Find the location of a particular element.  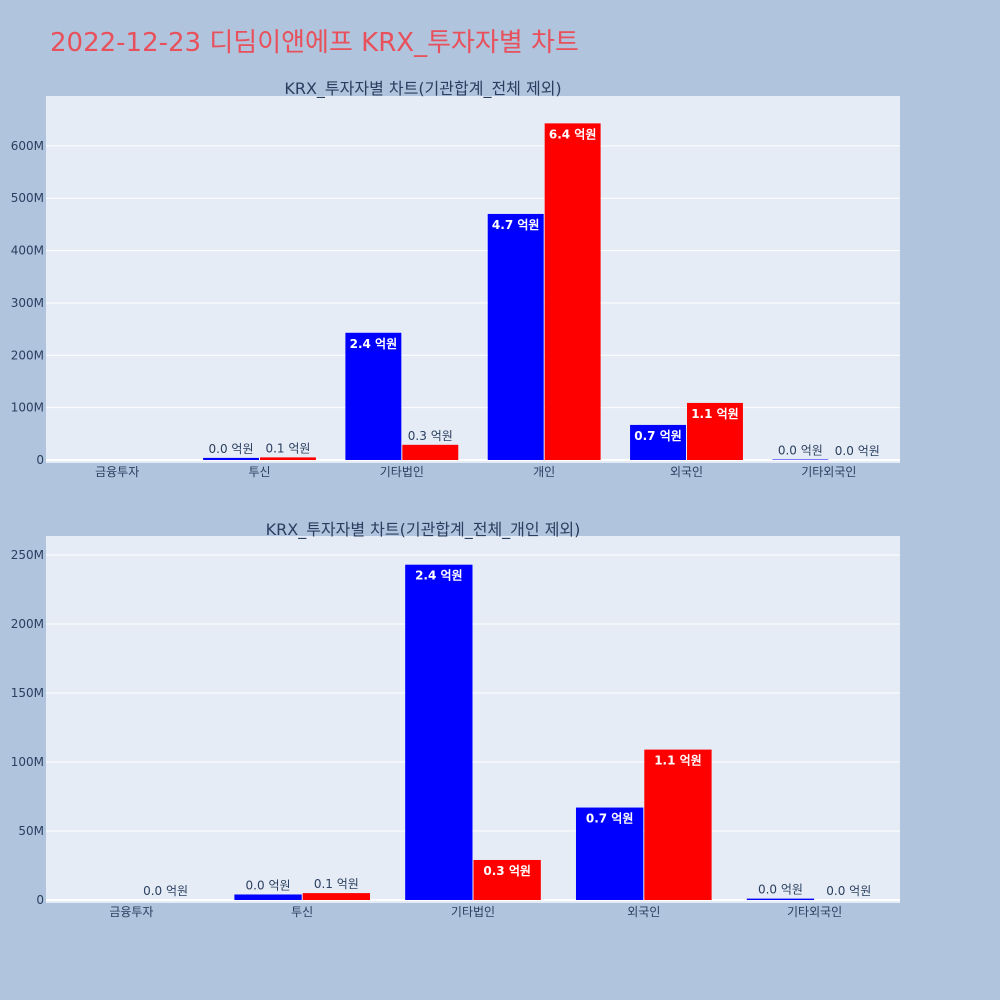

y-tick-label: 300M is located at coordinates (27, 303).